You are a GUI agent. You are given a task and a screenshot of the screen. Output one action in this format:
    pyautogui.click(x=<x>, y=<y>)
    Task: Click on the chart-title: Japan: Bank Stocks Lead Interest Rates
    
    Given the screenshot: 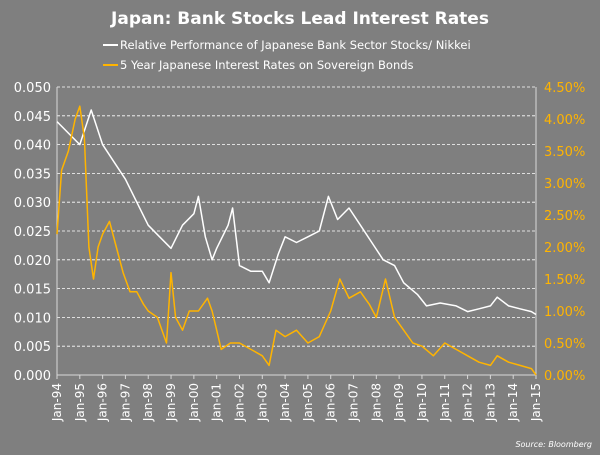 What is the action you would take?
    pyautogui.click(x=300, y=19)
    